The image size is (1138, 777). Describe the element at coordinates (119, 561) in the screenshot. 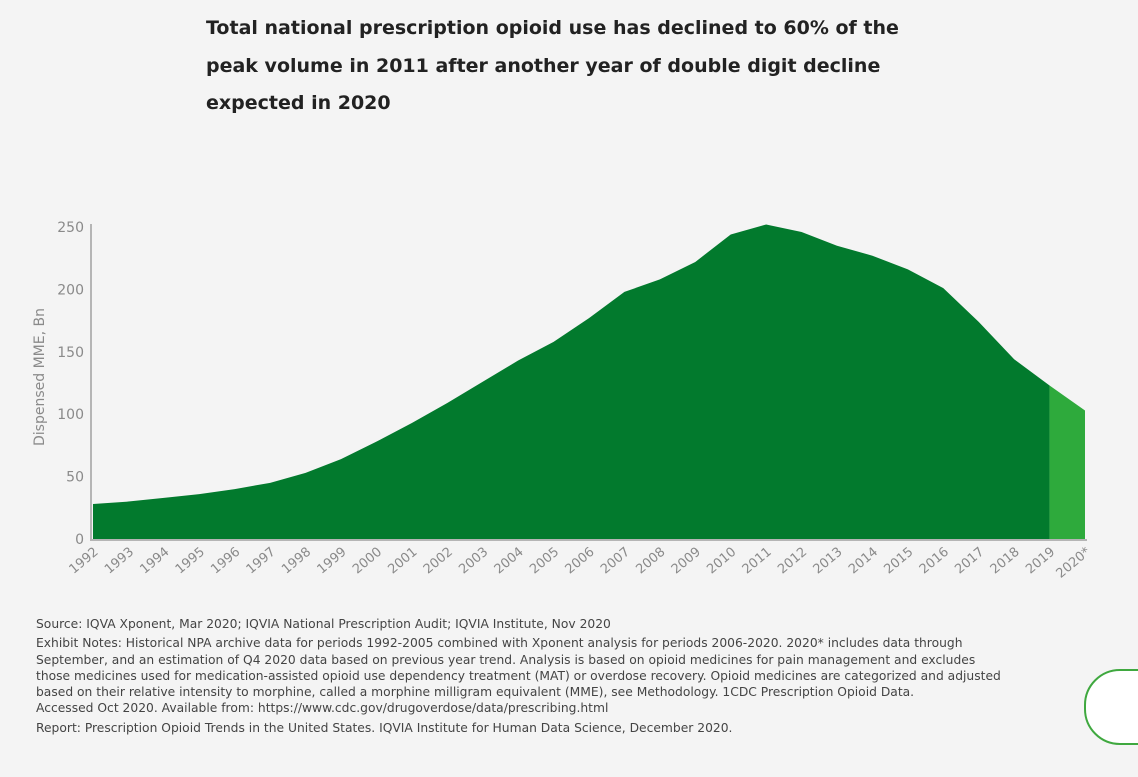

I see `x-tick-label: 1993` at that location.